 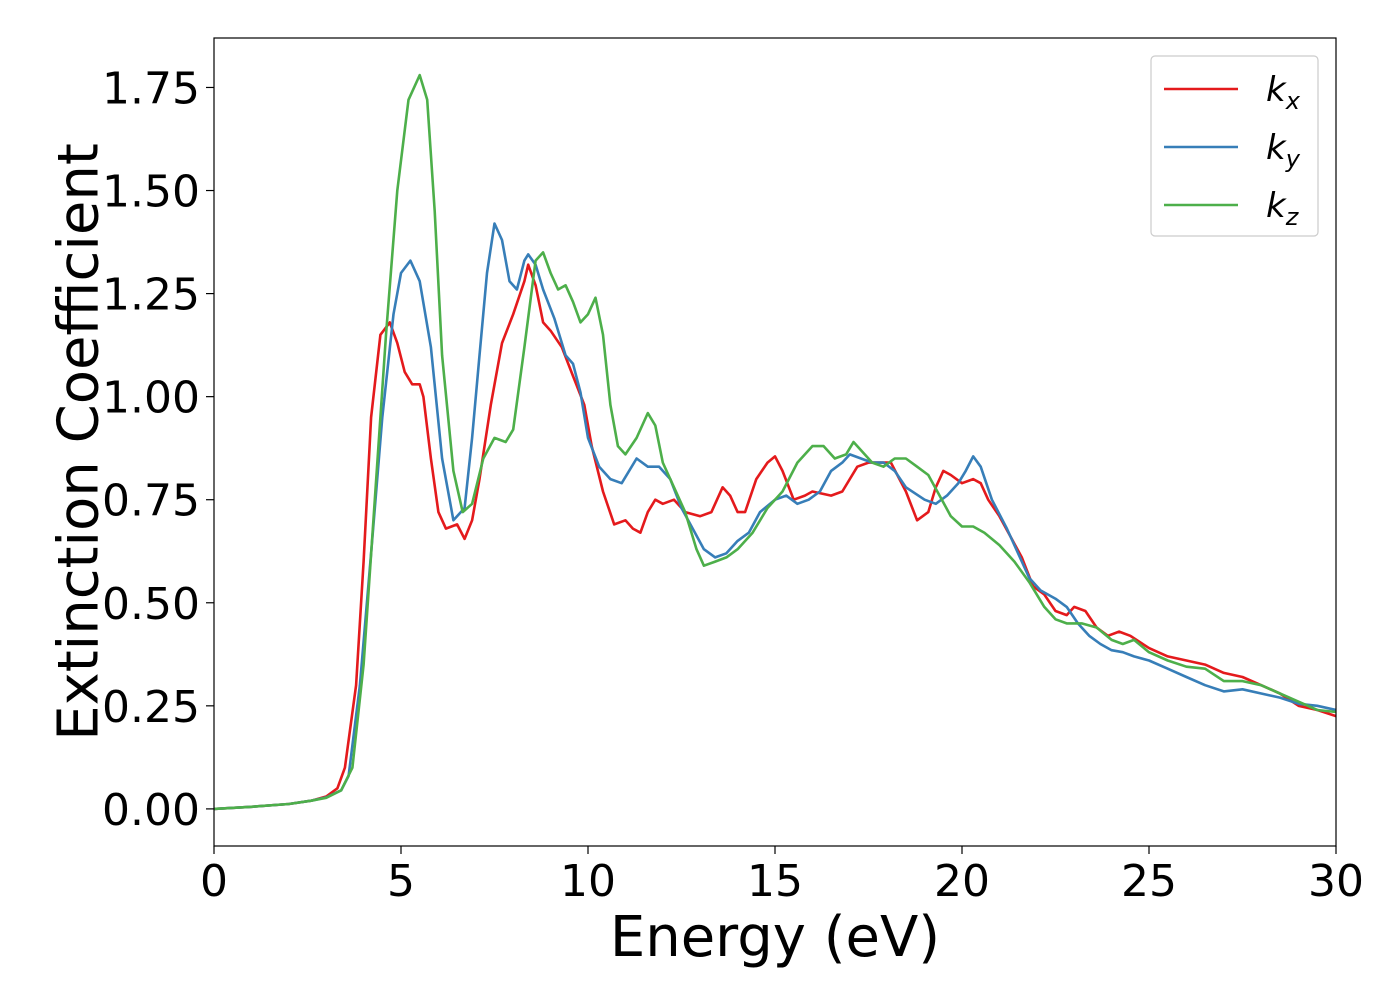 What do you see at coordinates (214, 881) in the screenshot?
I see `x-tick-label: 0` at bounding box center [214, 881].